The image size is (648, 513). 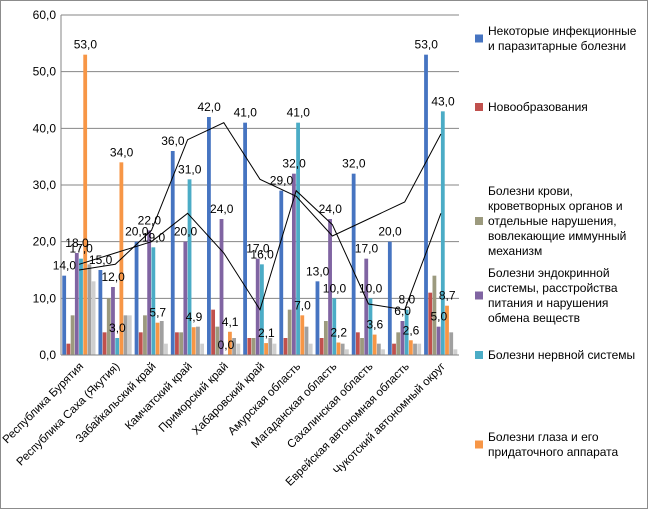 What do you see at coordinates (47, 355) in the screenshot?
I see `y-tick-label: 0,0` at bounding box center [47, 355].